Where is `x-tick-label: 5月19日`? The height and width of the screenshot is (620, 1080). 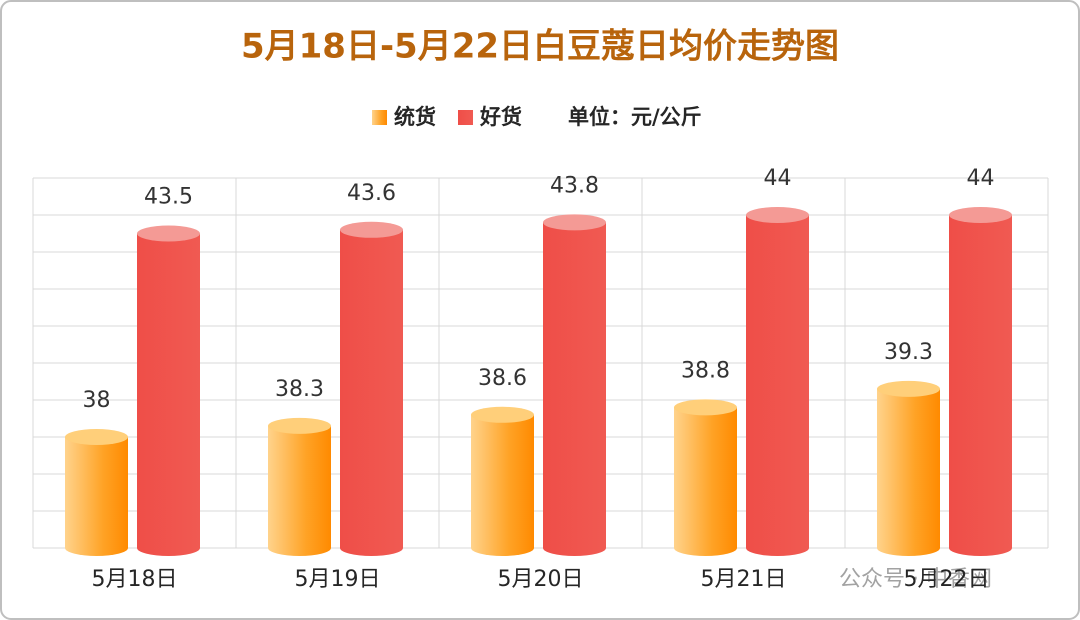
x-tick-label: 5月19日 is located at coordinates (338, 579).